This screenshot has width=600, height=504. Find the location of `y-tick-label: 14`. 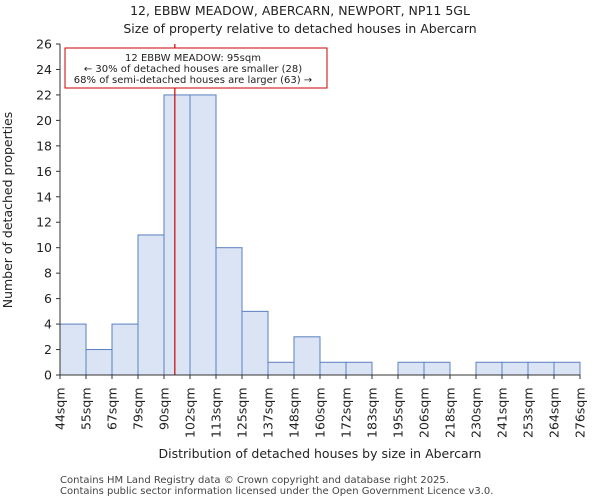

y-tick-label: 14 is located at coordinates (44, 196).